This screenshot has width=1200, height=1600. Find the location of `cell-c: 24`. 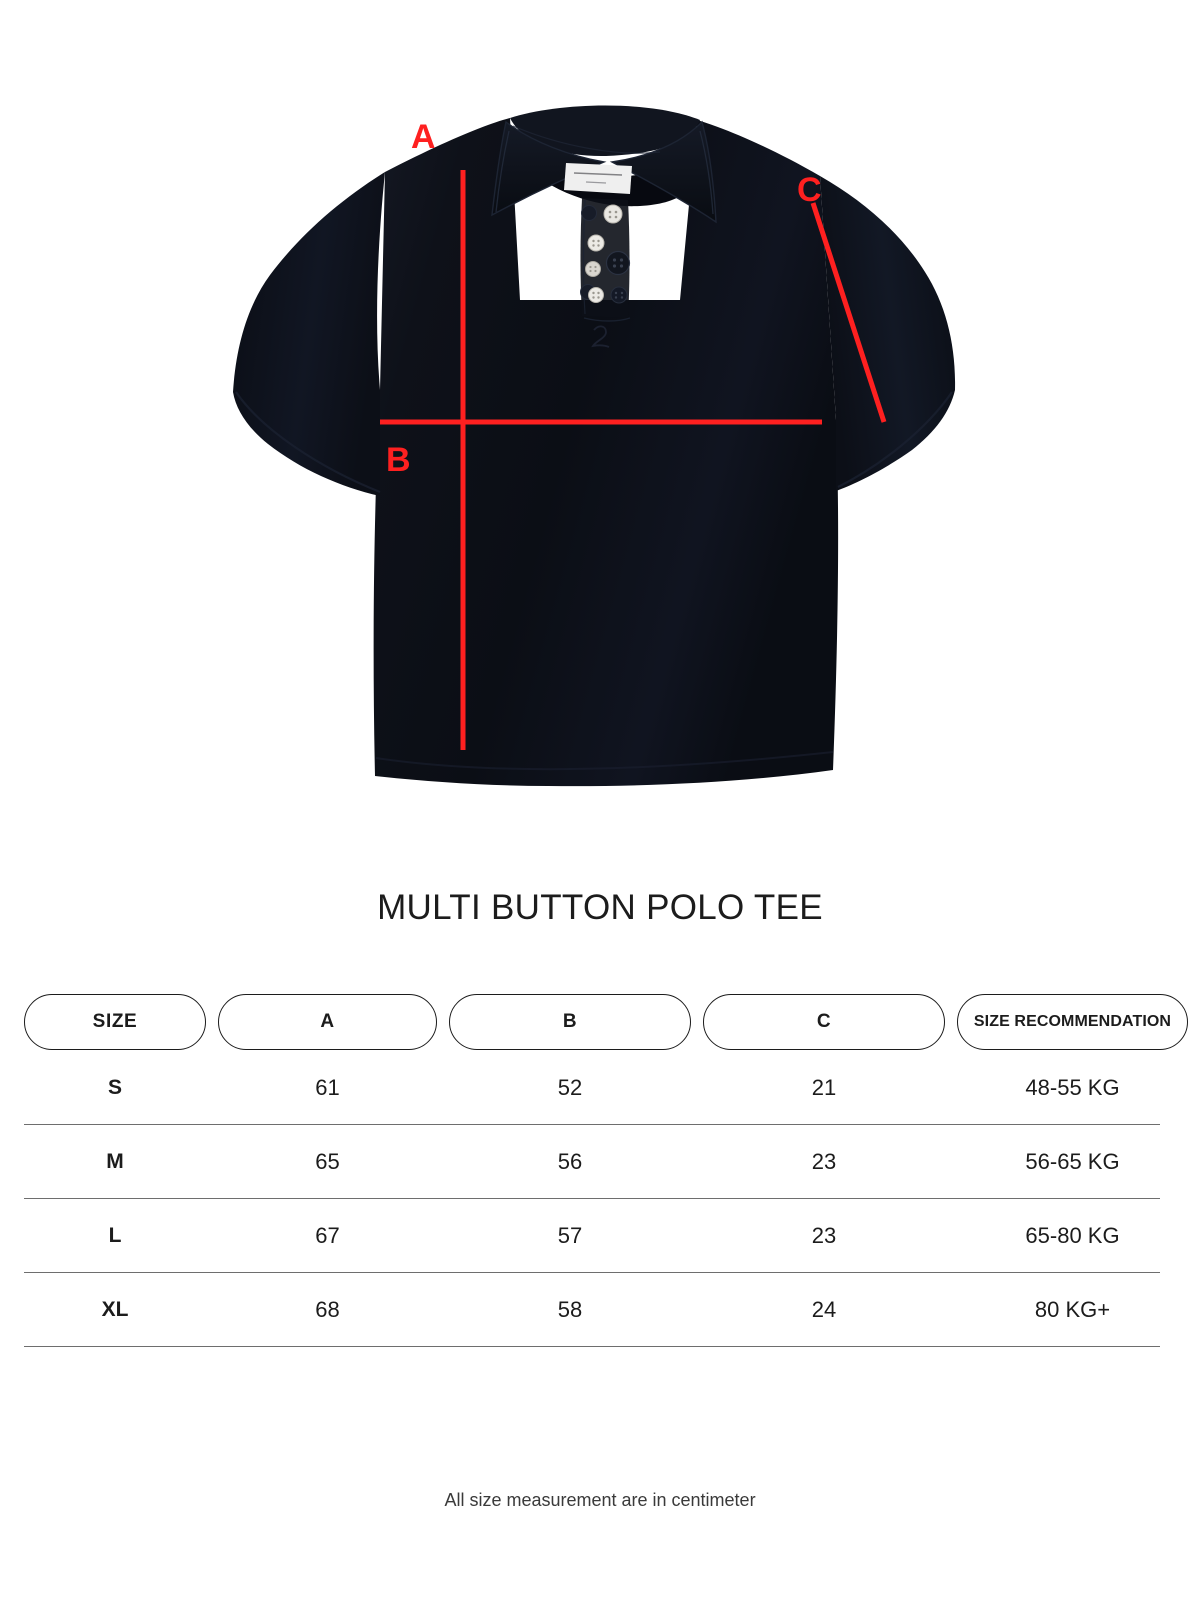

cell-c: 24 is located at coordinates (824, 1309).